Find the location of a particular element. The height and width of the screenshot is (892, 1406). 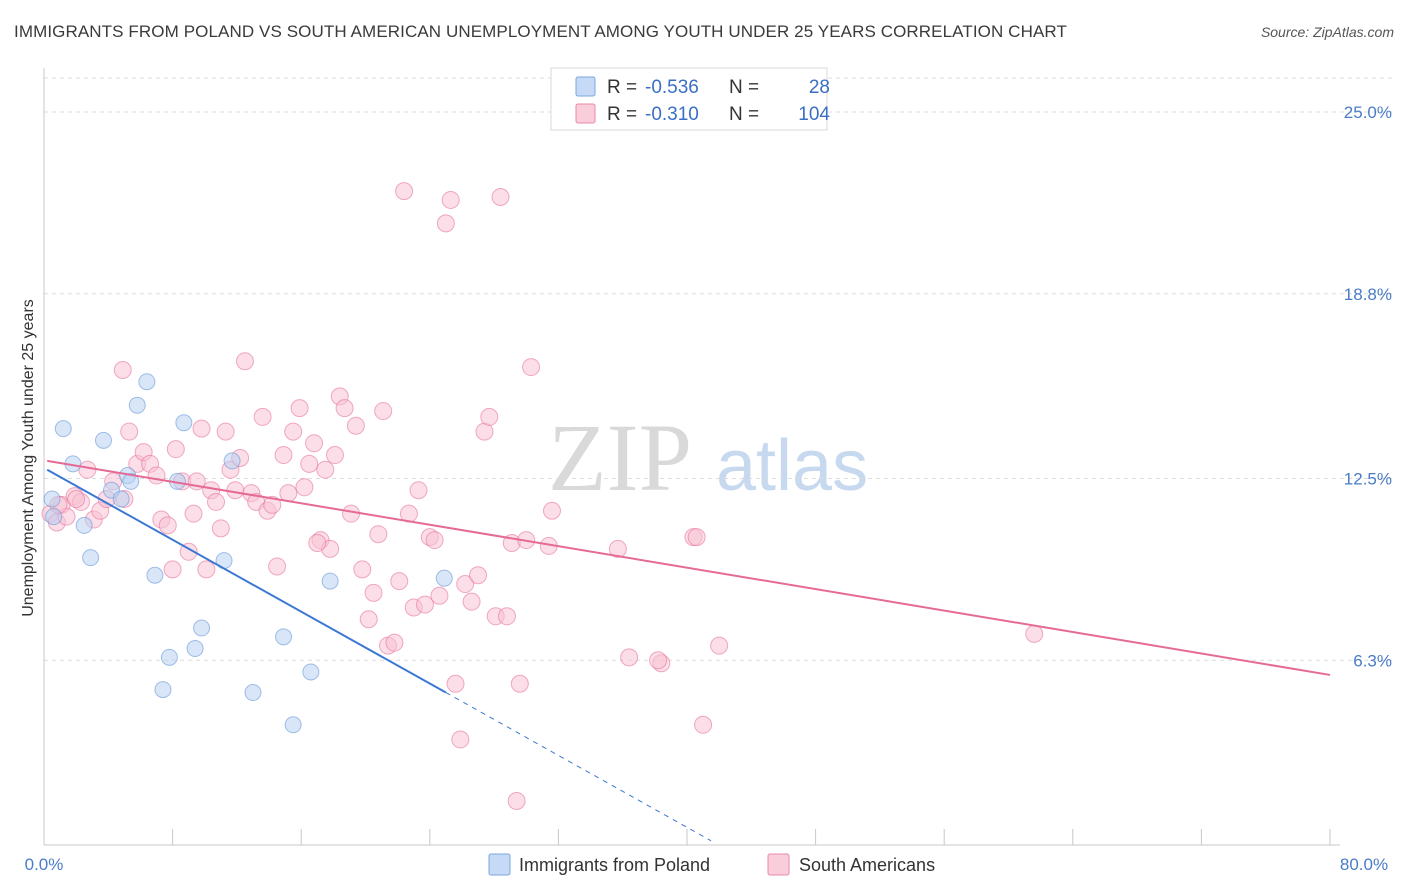

y-tick-label: 25.0% is located at coordinates (1368, 112).